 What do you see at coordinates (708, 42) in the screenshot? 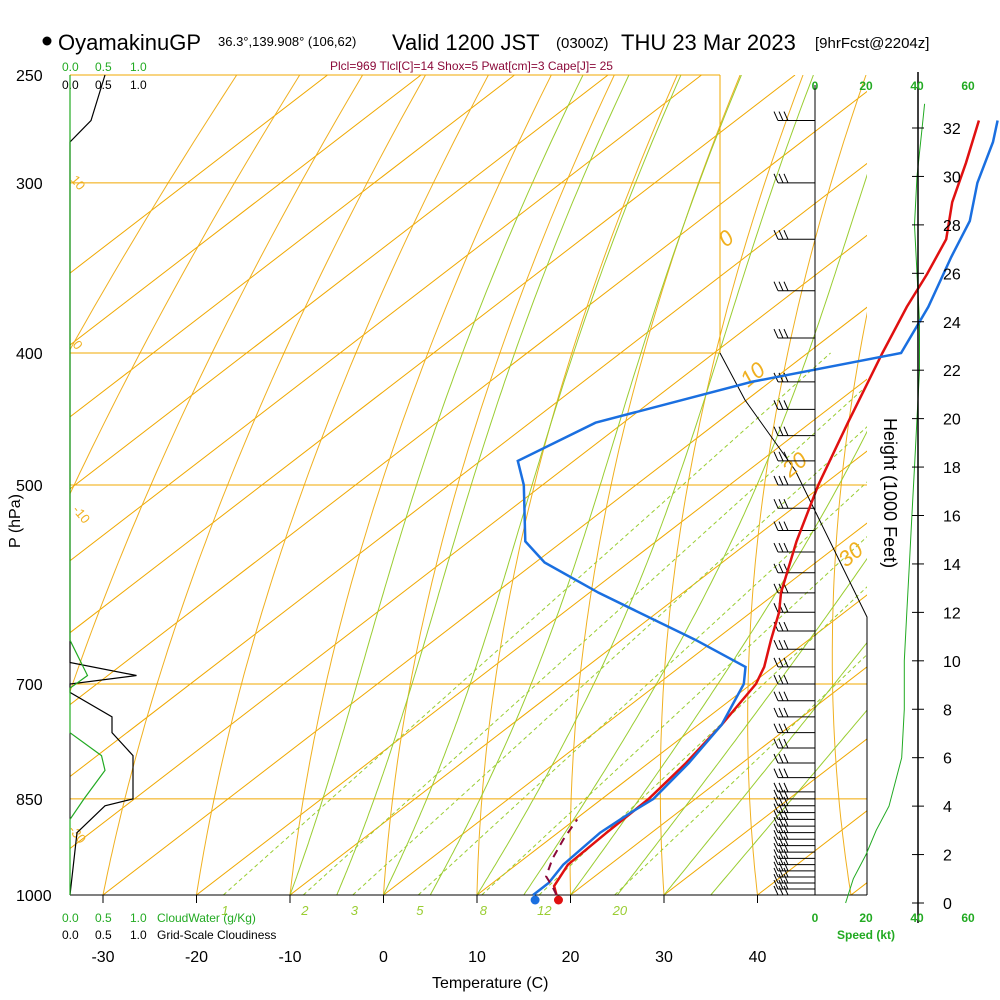
I see `valid-date: THU 23 Mar 2023` at bounding box center [708, 42].